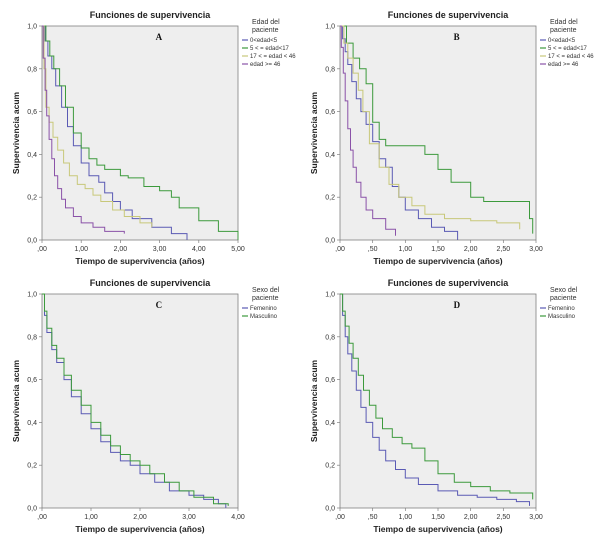 Image resolution: width=611 pixels, height=548 pixels. I want to click on x-tick-label: 5,00, so click(238, 249).